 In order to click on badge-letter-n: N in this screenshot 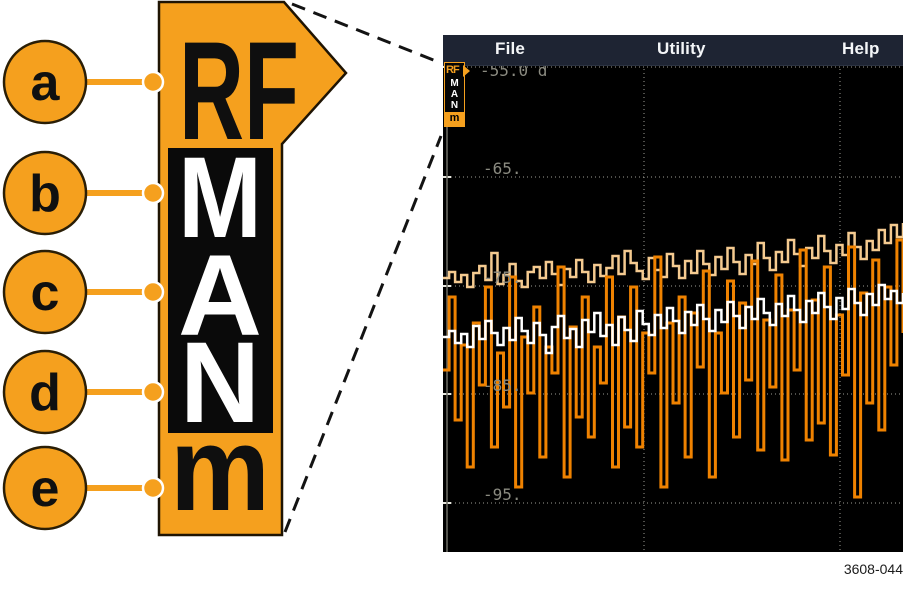, I will do `click(220, 383)`.